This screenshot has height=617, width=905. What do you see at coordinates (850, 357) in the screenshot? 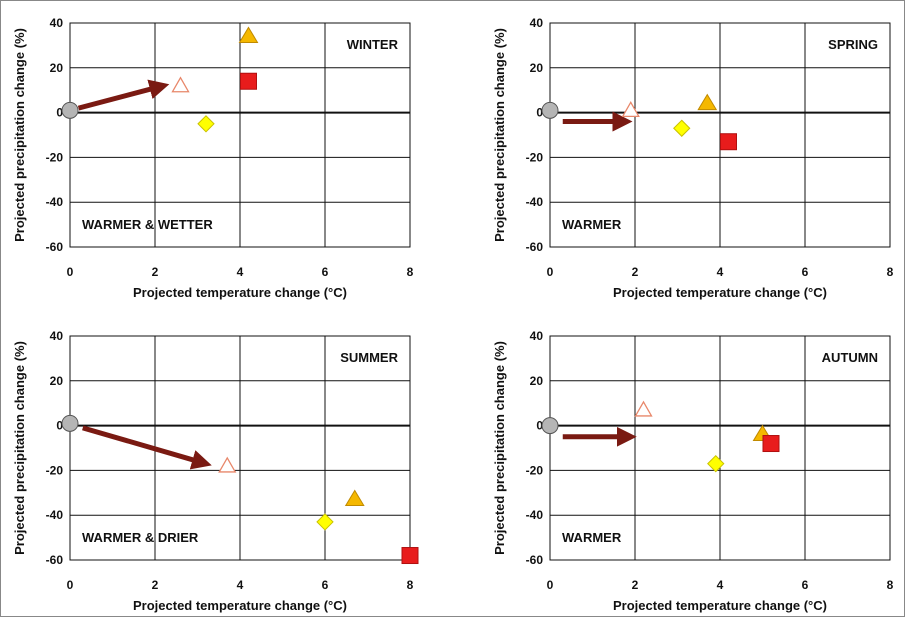
I see `season-title: AUTUMN` at bounding box center [850, 357].